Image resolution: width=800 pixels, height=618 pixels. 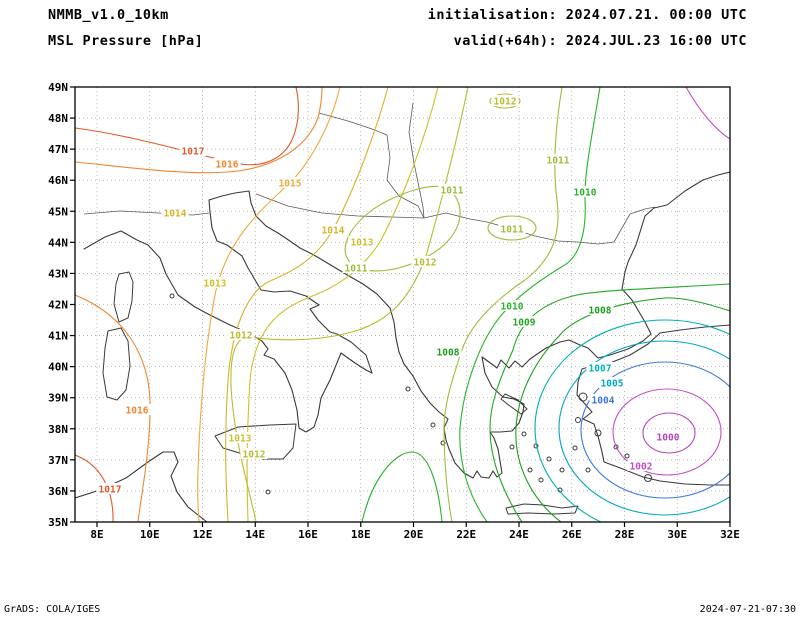 I want to click on river-sava, so click(x=340, y=206).